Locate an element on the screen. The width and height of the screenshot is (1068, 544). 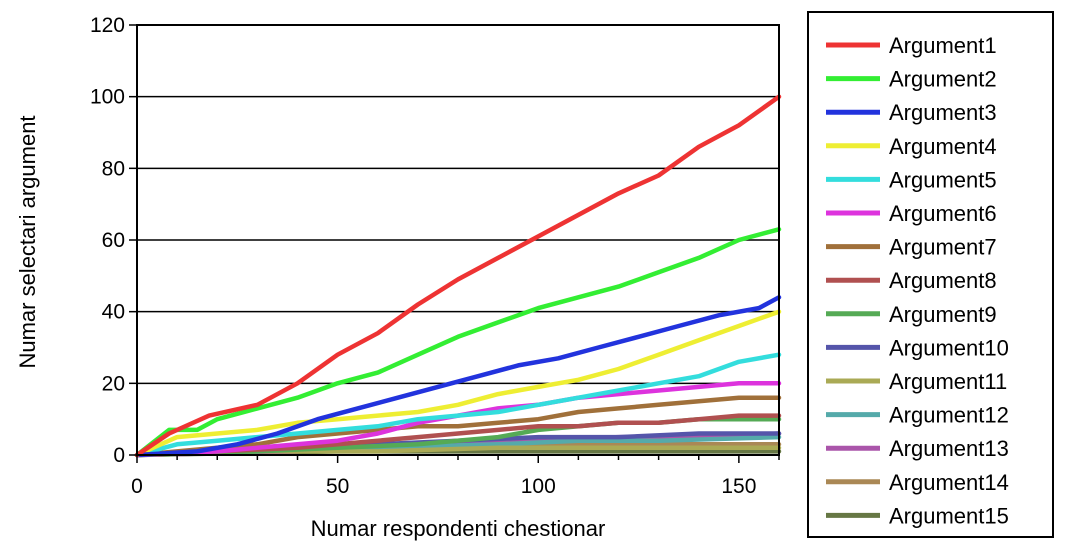
series-line-argument8 is located at coordinates (458, 435).